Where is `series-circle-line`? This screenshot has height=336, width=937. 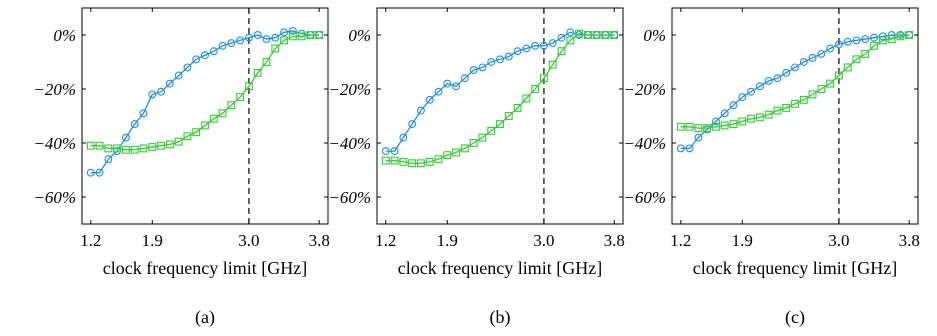 series-circle-line is located at coordinates (500, 91).